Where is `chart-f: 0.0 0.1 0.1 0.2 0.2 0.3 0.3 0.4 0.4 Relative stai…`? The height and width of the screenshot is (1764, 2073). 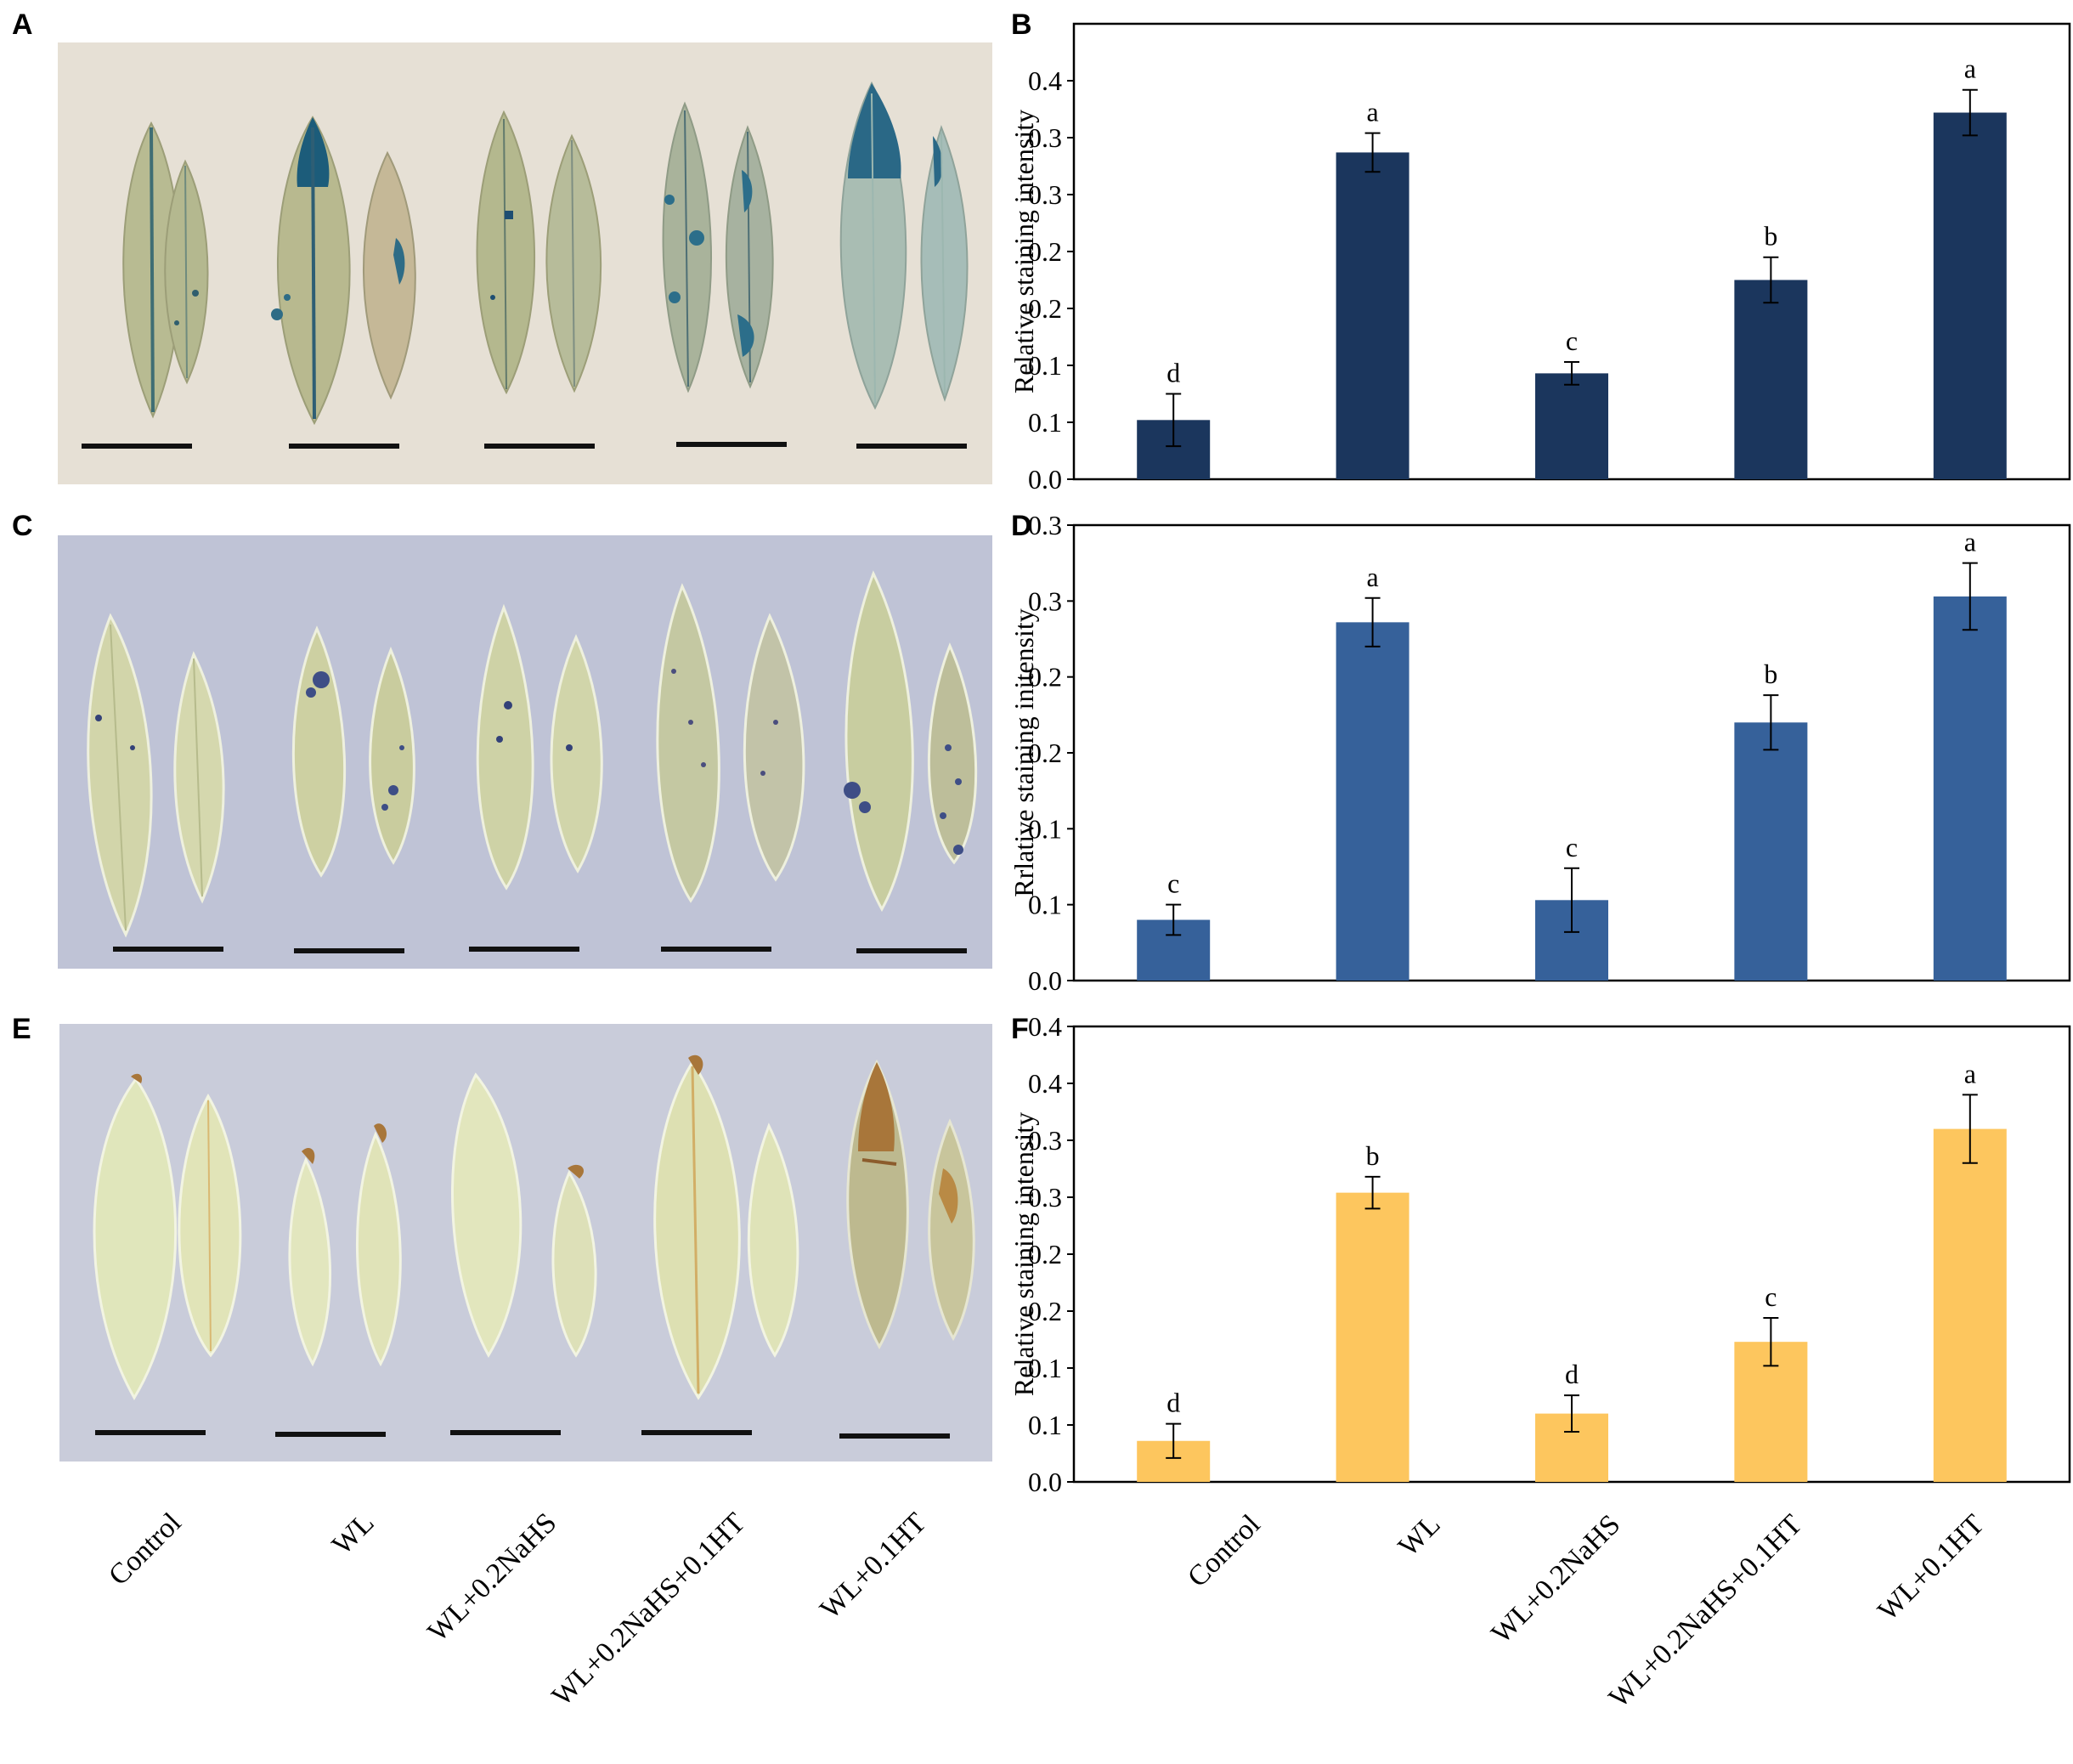 chart-f: 0.0 0.1 0.1 0.2 0.2 0.3 0.3 0.4 0.4 Relative stai… is located at coordinates (1540, 1253).